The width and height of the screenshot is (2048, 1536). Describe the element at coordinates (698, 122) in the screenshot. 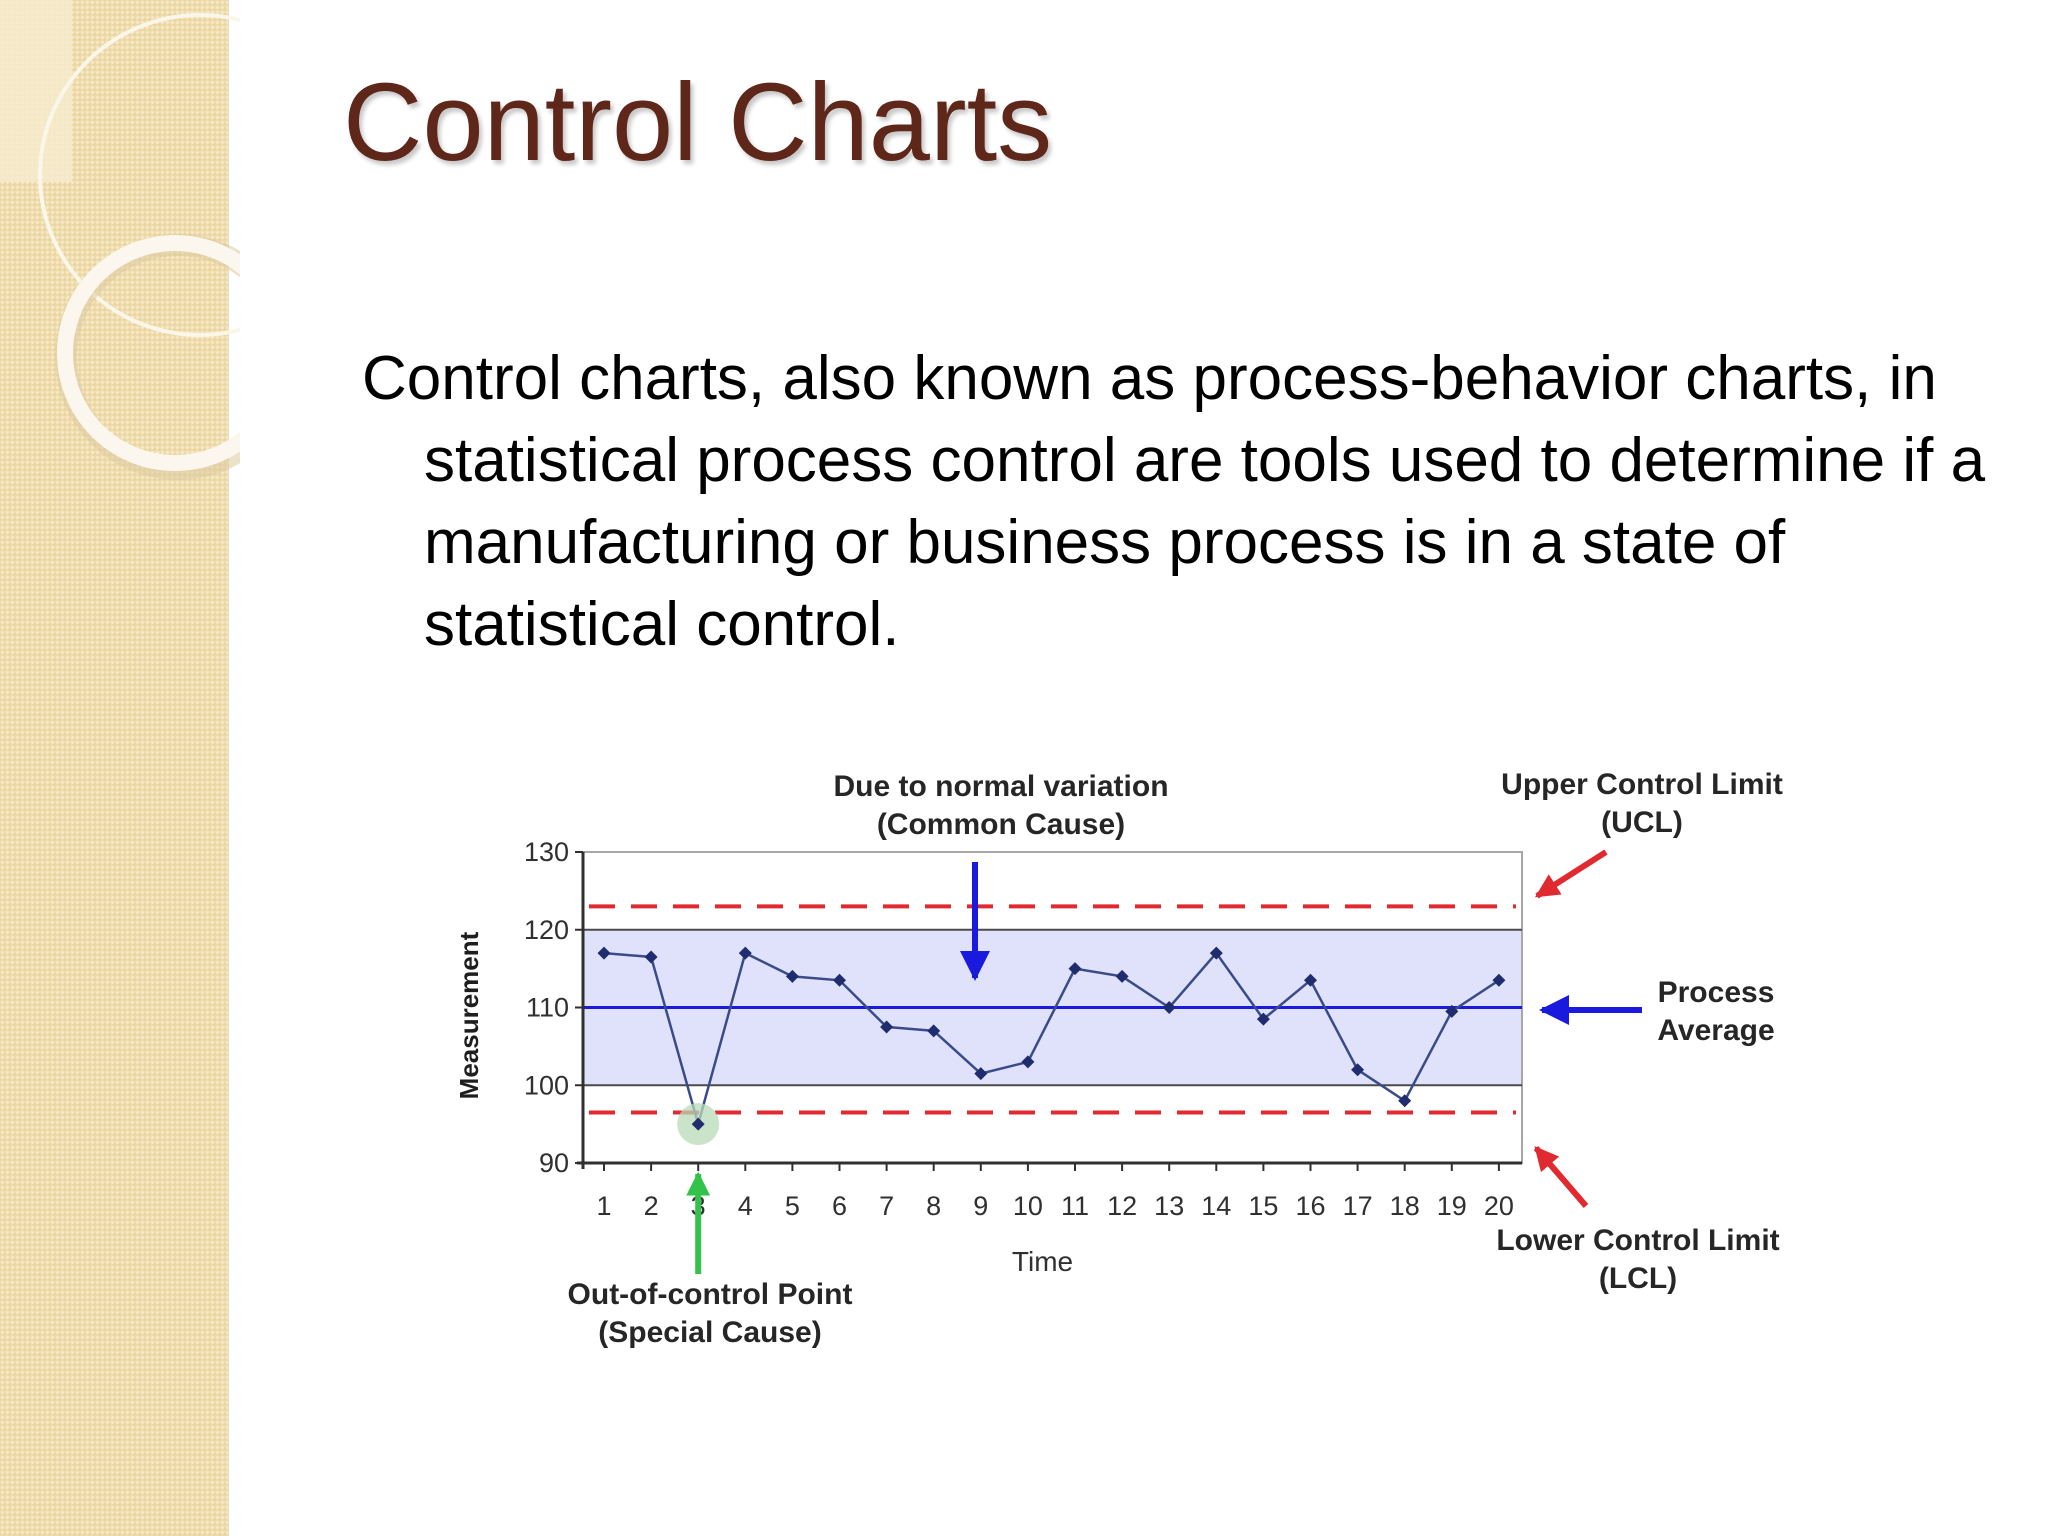

I see `slide-title: Control Charts` at that location.